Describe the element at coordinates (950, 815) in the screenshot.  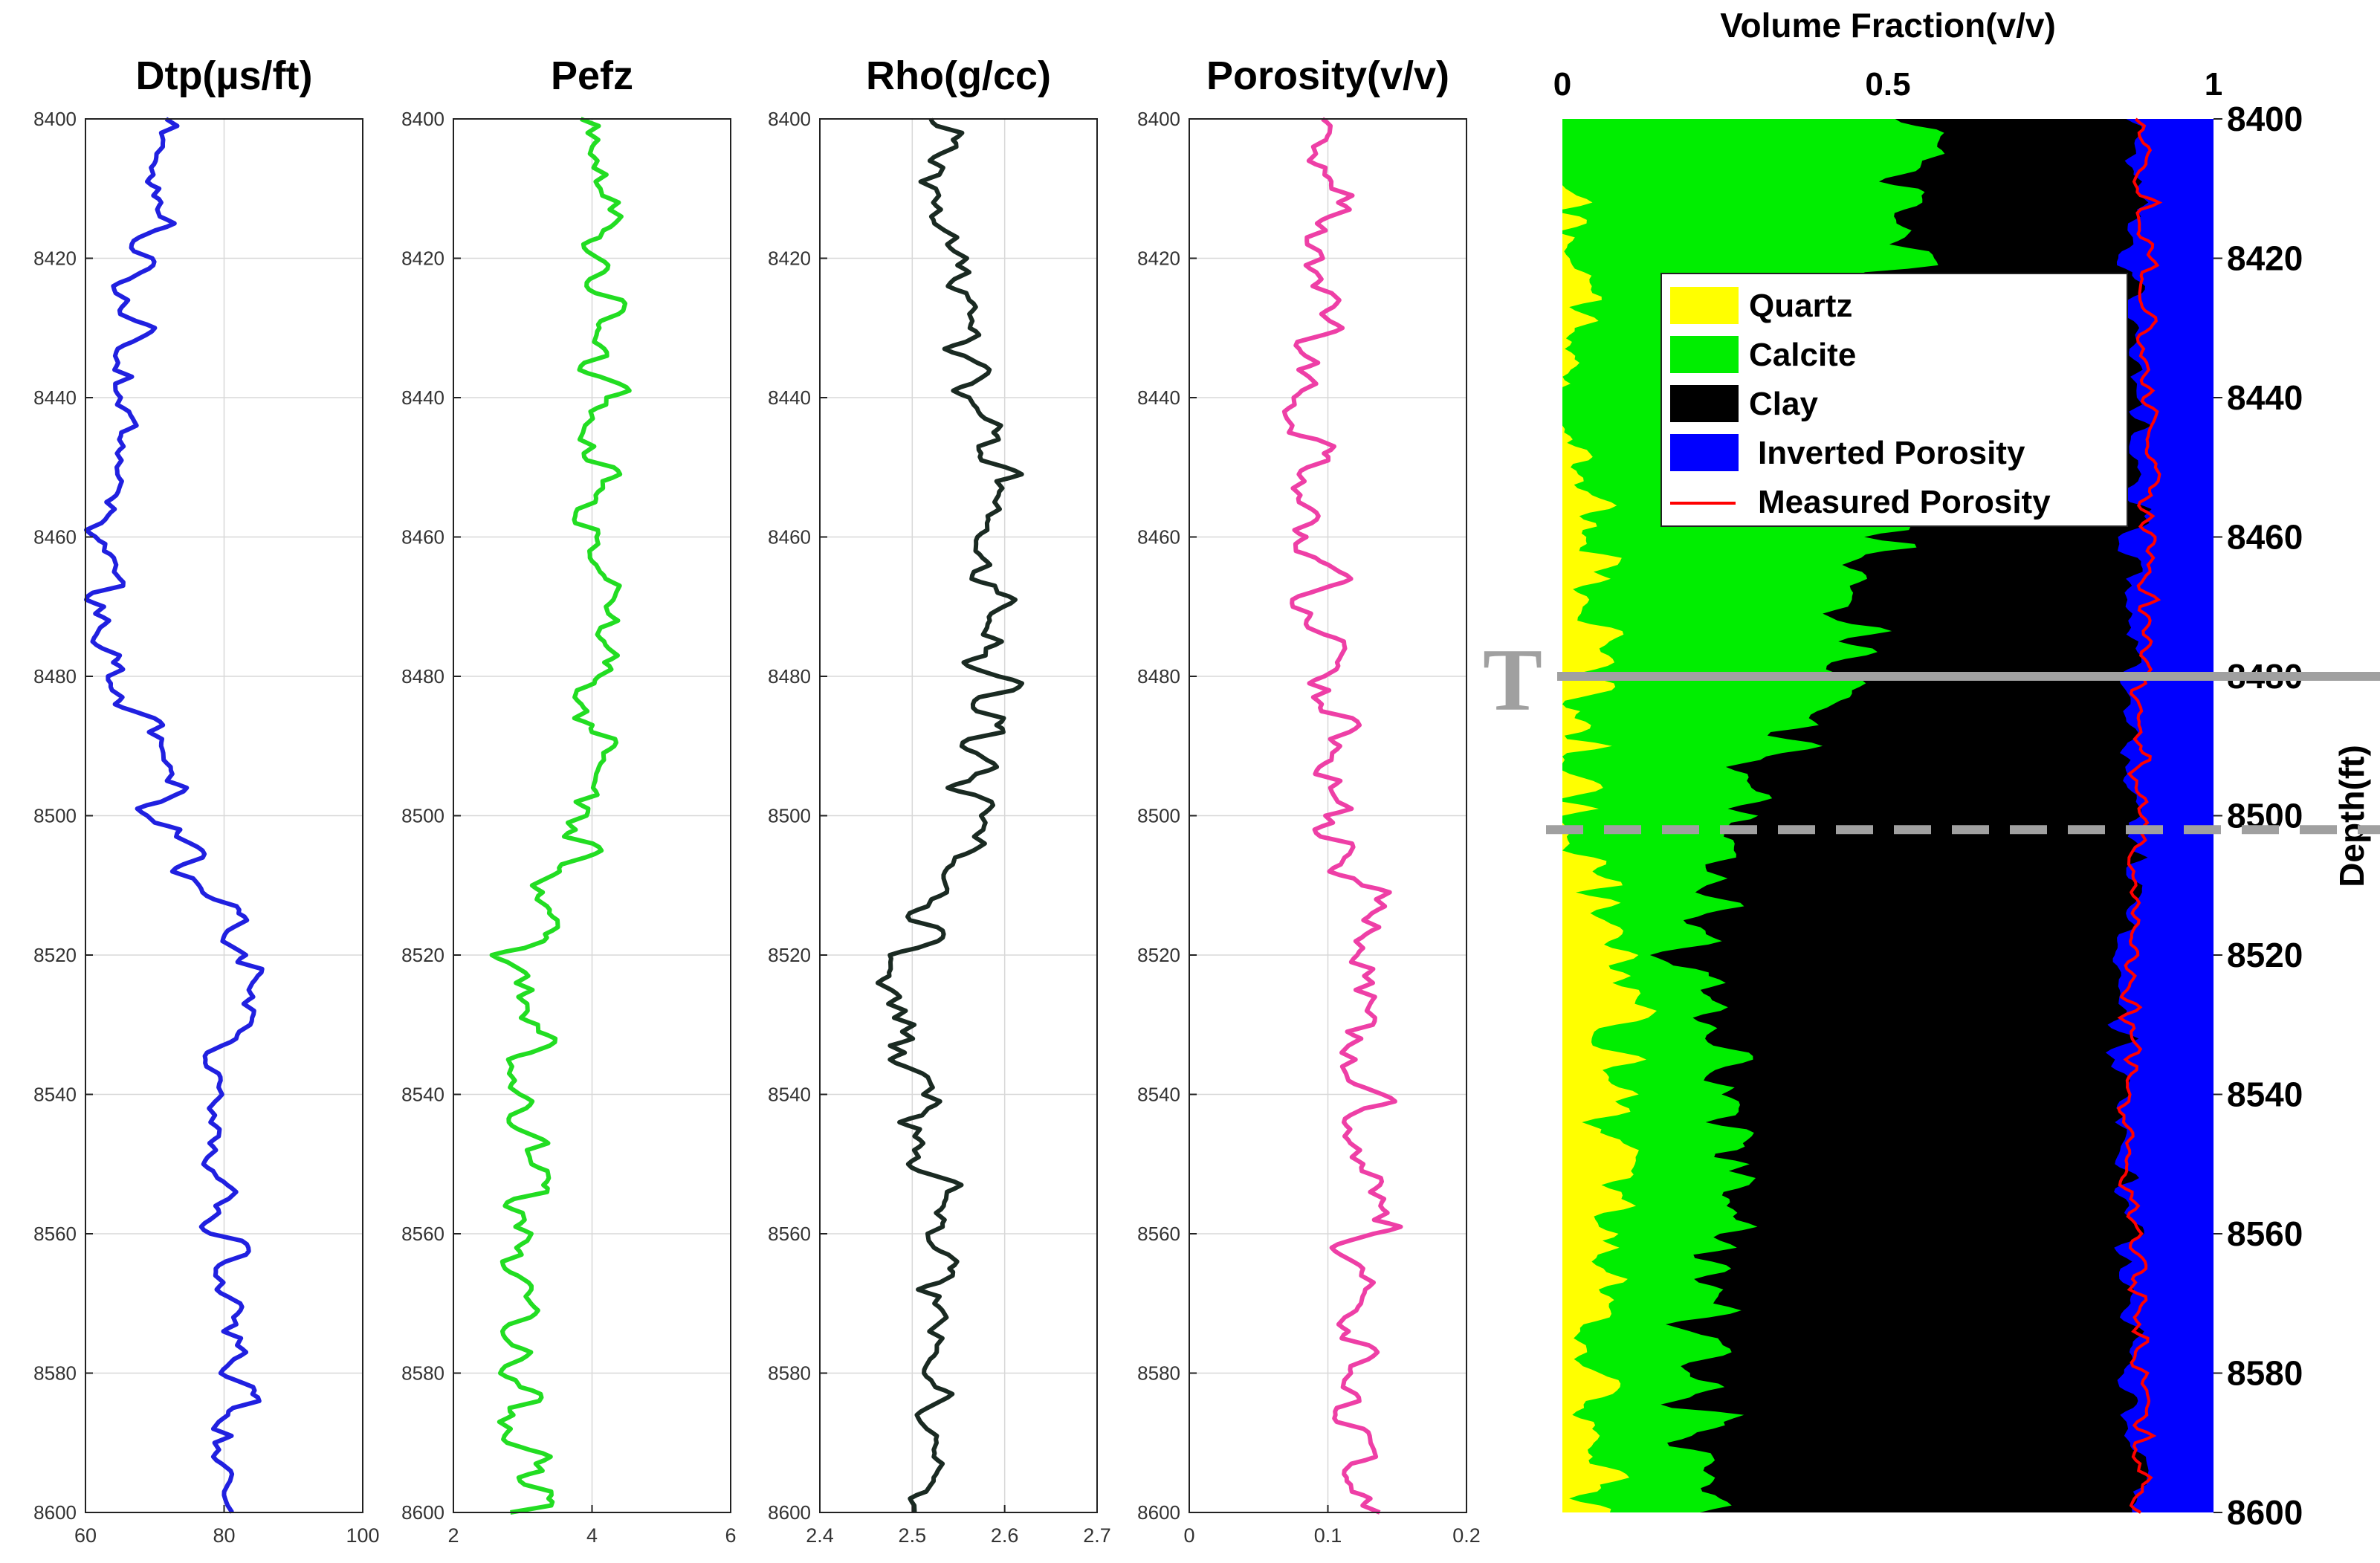
I see `rho-curve` at that location.